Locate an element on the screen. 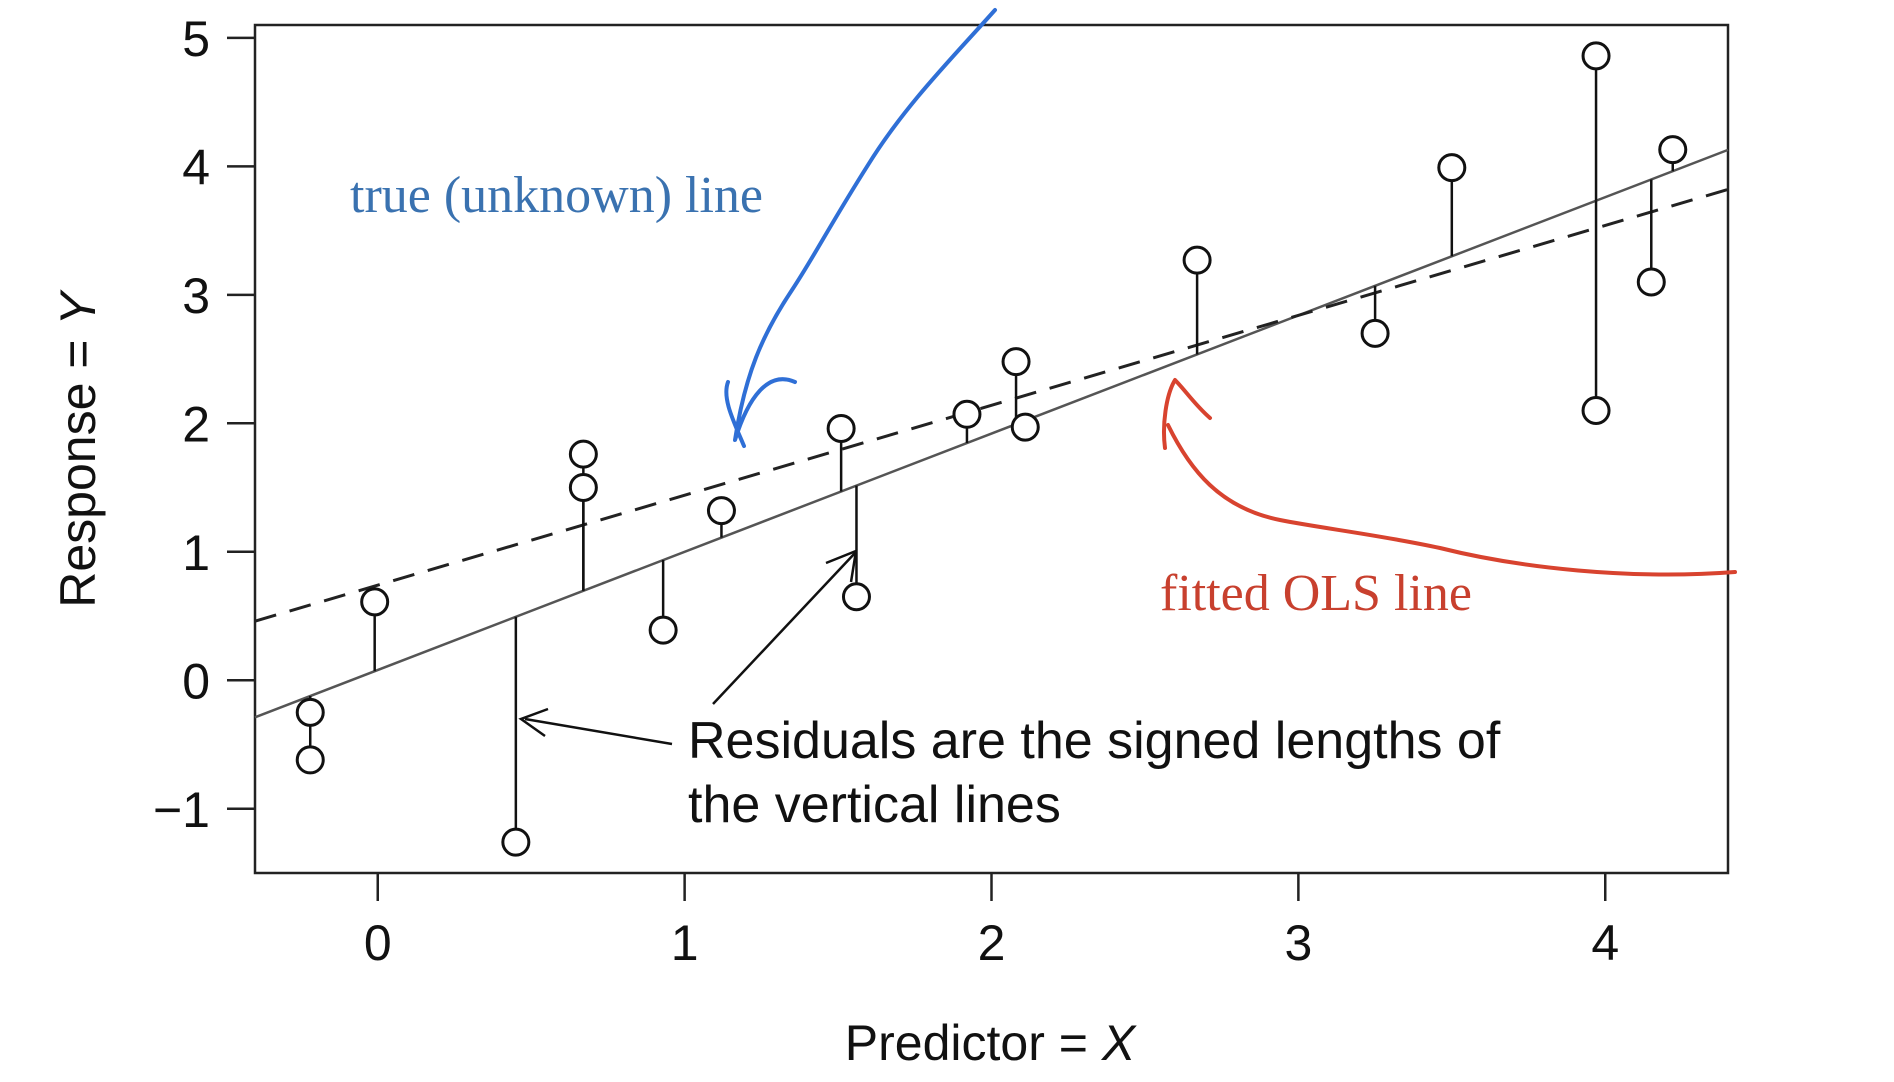 The width and height of the screenshot is (1894, 1082). blue-arrow-stroke is located at coordinates (860, 228).